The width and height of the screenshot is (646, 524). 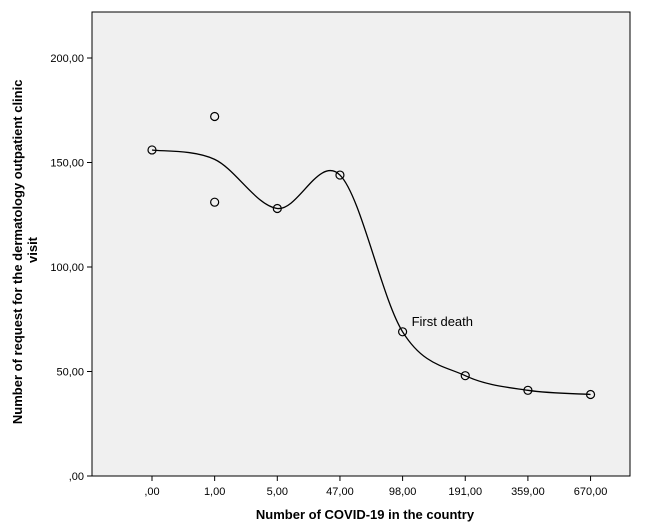 I want to click on x-tick-label: ,00, so click(x=151, y=492).